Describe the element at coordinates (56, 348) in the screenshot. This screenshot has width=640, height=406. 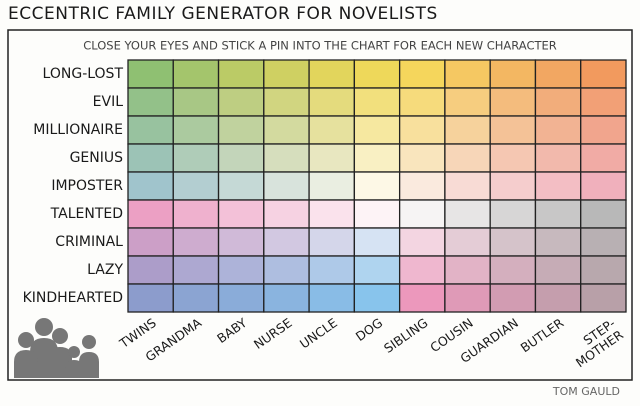
I see `family-icon` at that location.